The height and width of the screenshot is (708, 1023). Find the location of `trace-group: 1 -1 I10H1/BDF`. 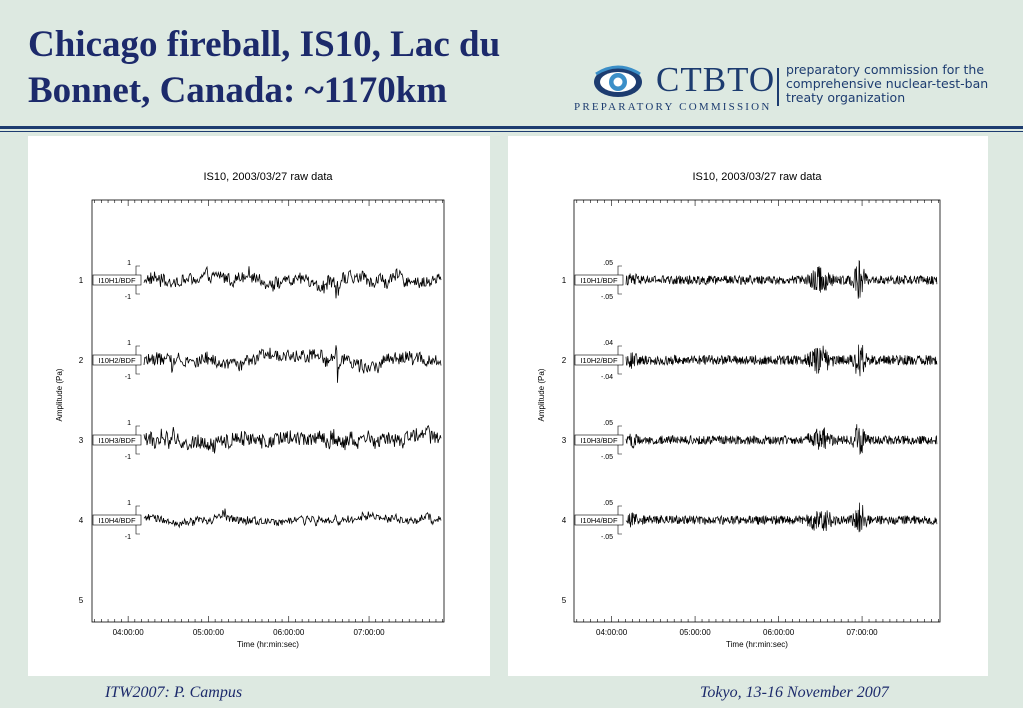

trace-group: 1 -1 I10H1/BDF is located at coordinates (267, 280).